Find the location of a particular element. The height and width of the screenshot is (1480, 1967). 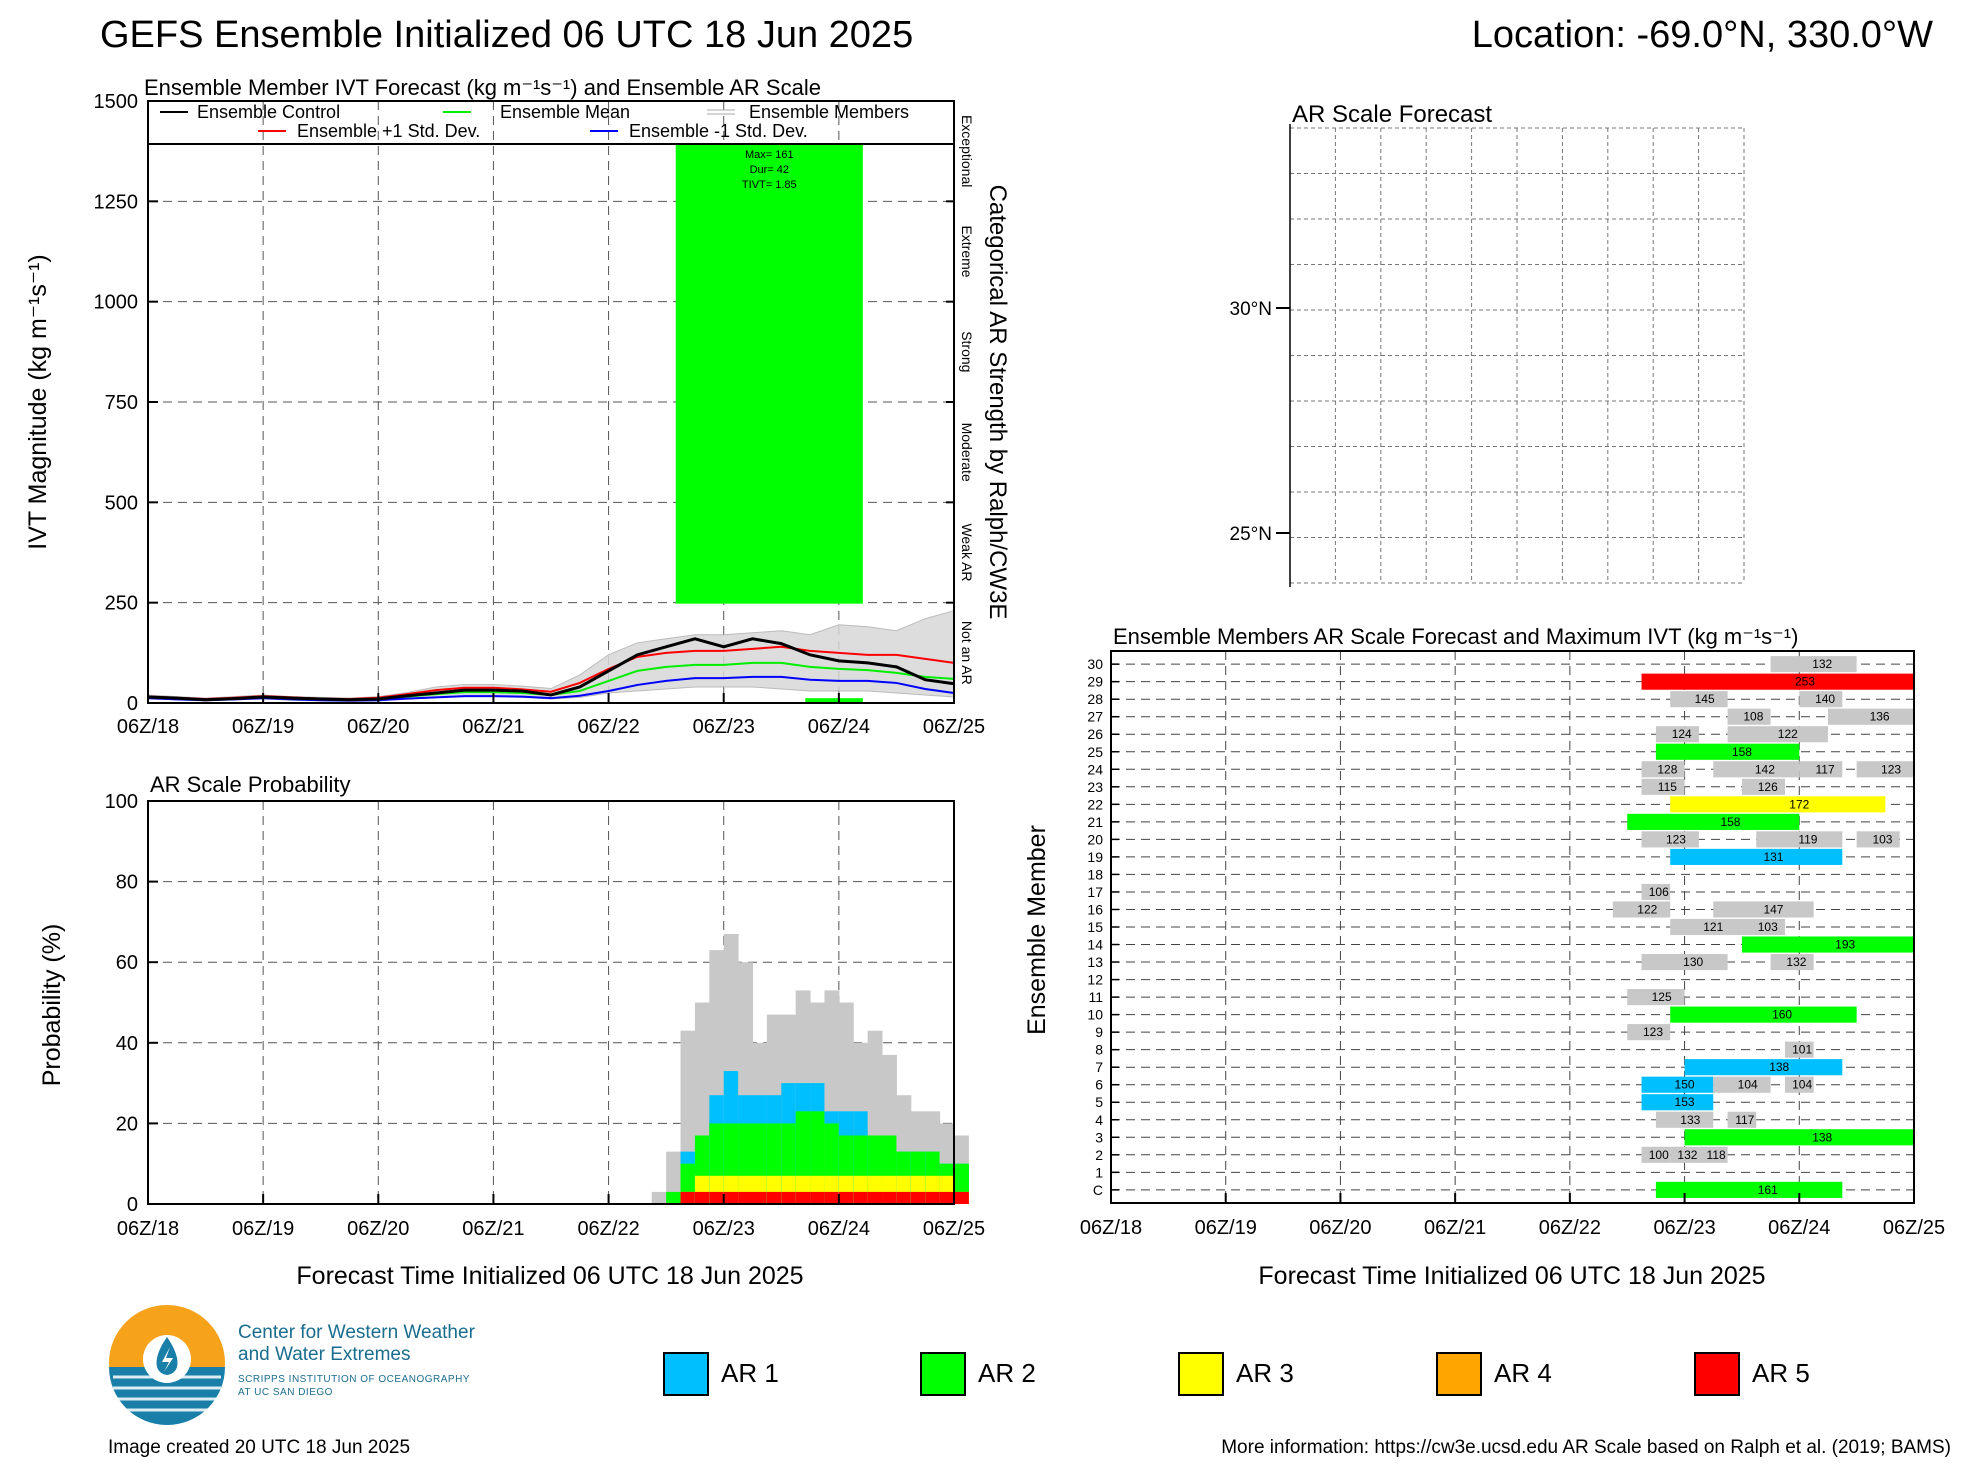

ivt-series-control is located at coordinates (551, 669).